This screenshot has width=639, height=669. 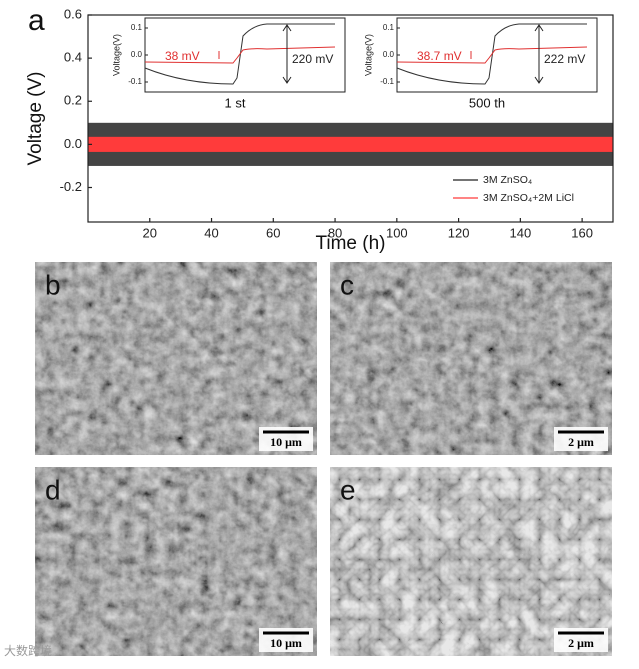 What do you see at coordinates (507, 180) in the screenshot?
I see `legend-label: 3M ZnSO₄` at bounding box center [507, 180].